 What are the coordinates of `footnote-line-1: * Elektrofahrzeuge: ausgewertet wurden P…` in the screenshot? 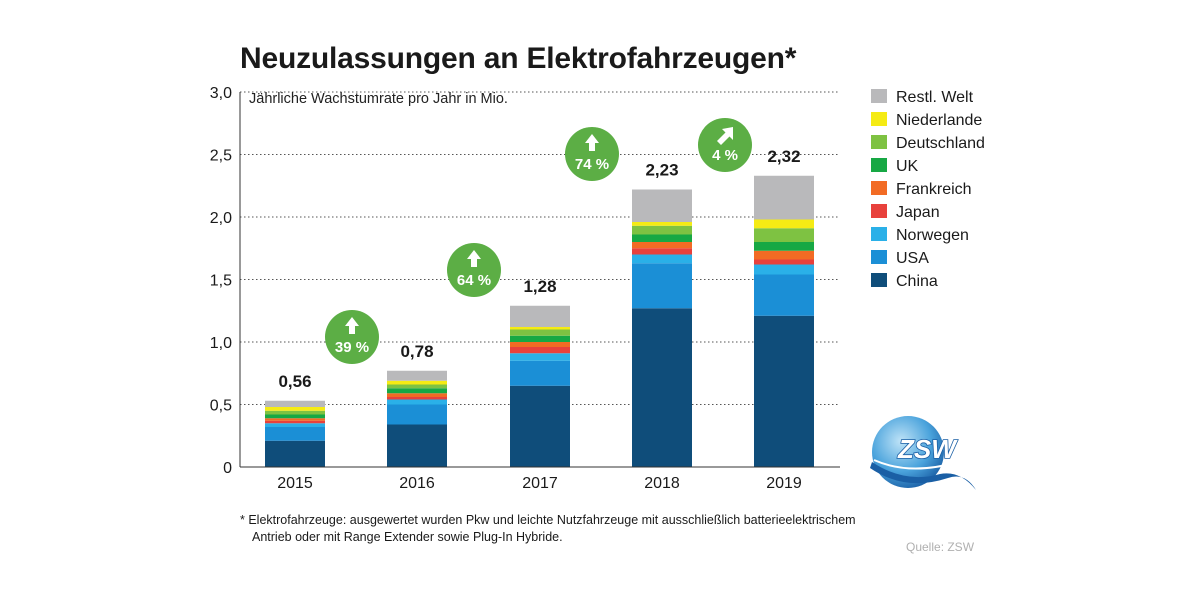 It's located at (548, 520).